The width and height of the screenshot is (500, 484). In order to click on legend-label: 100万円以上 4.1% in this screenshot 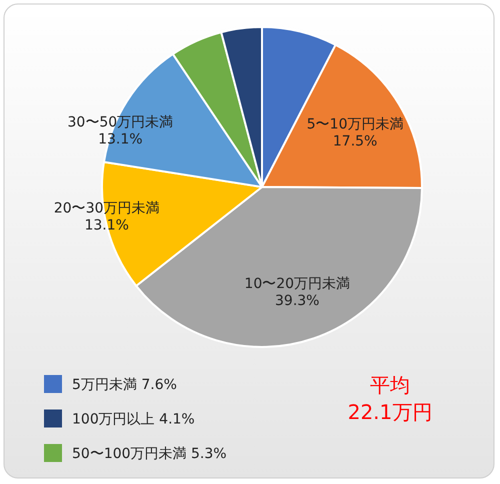, I will do `click(133, 420)`.